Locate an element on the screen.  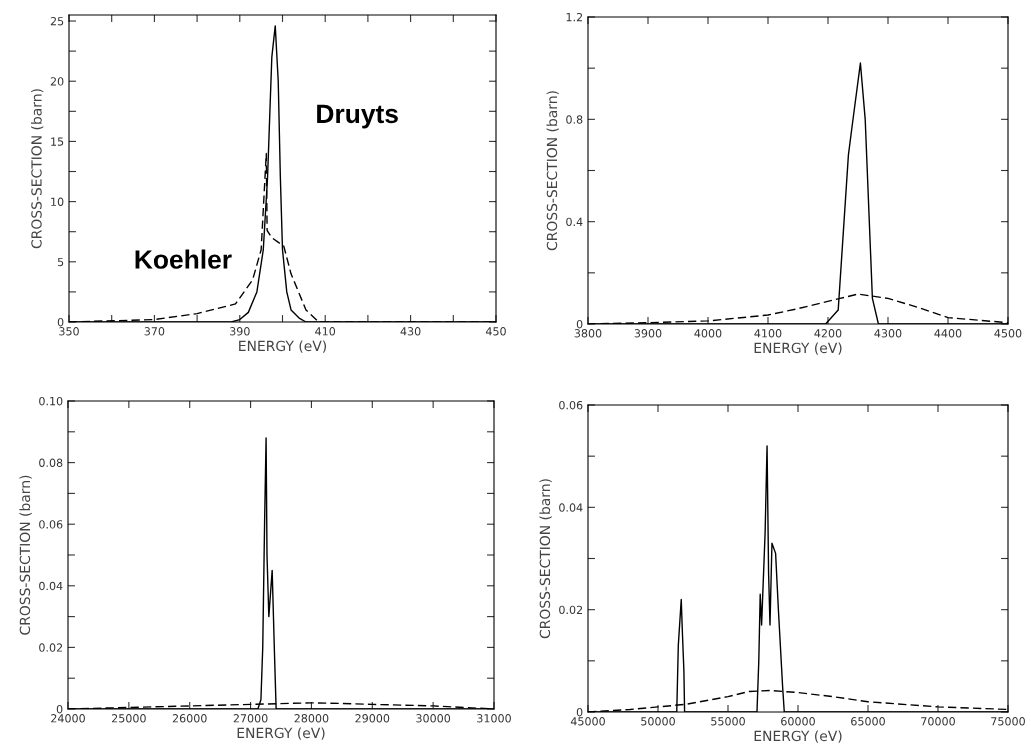
x-tick-label: 75000 is located at coordinates (1008, 721).